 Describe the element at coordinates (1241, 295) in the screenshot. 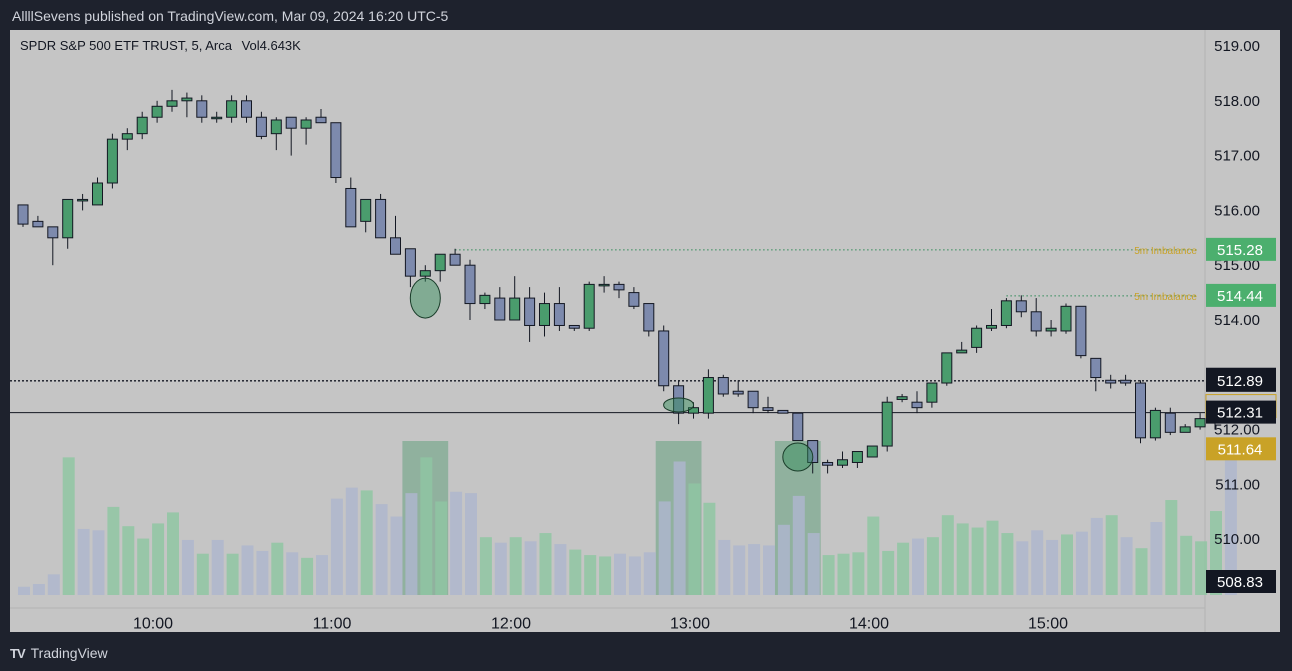

I see `price-label-box` at that location.